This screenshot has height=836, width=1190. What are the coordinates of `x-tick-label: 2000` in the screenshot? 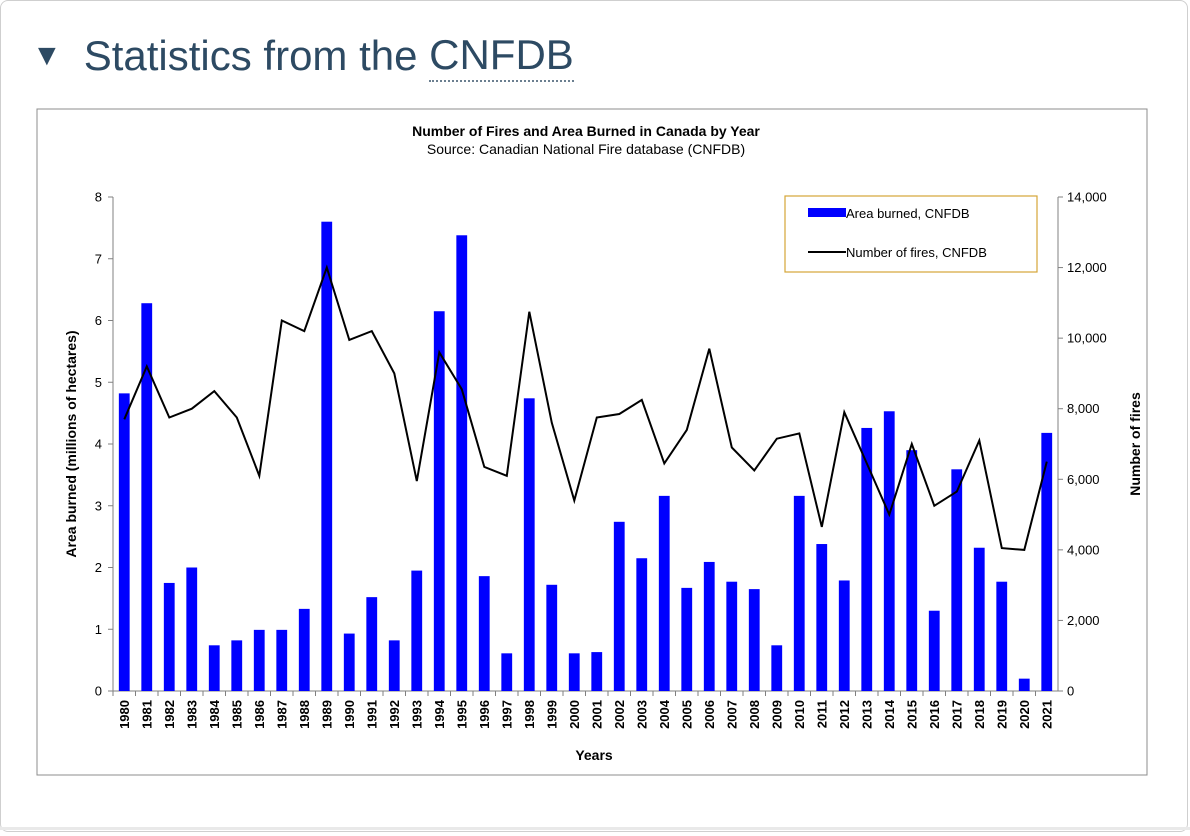 It's located at (574, 714).